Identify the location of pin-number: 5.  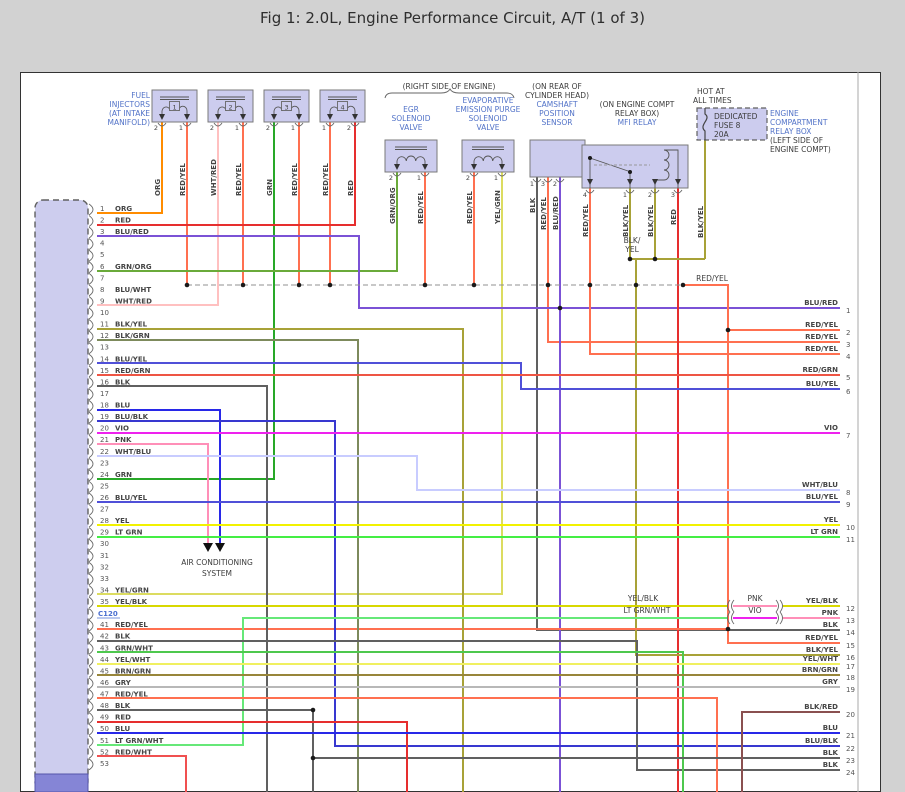
(102, 255).